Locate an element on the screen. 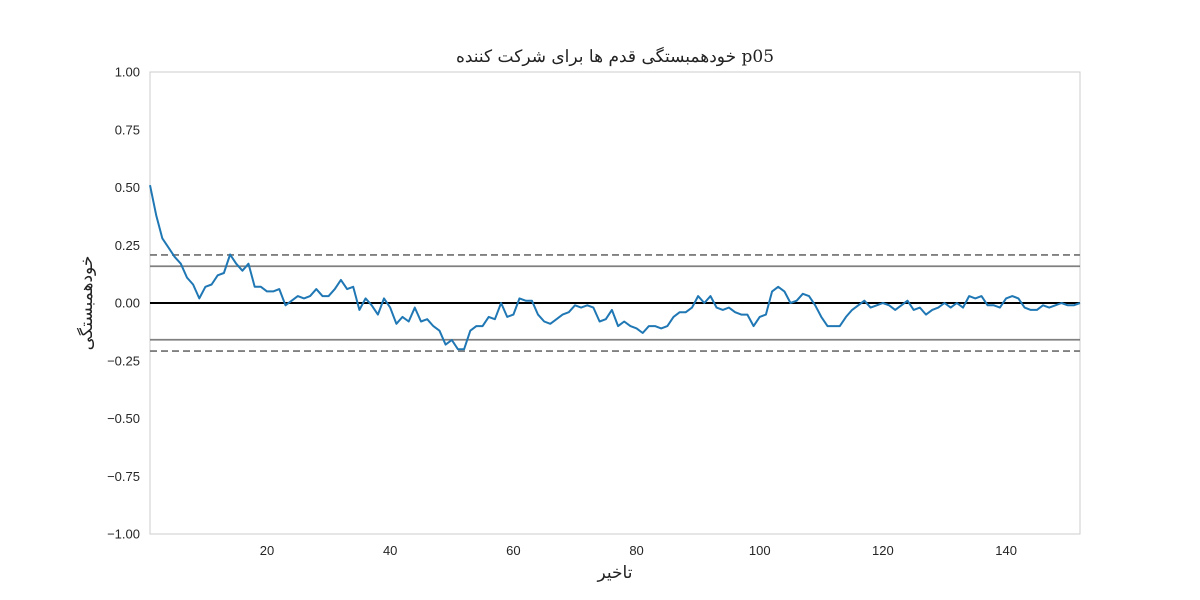  x-tick-label: 40 is located at coordinates (390, 550).